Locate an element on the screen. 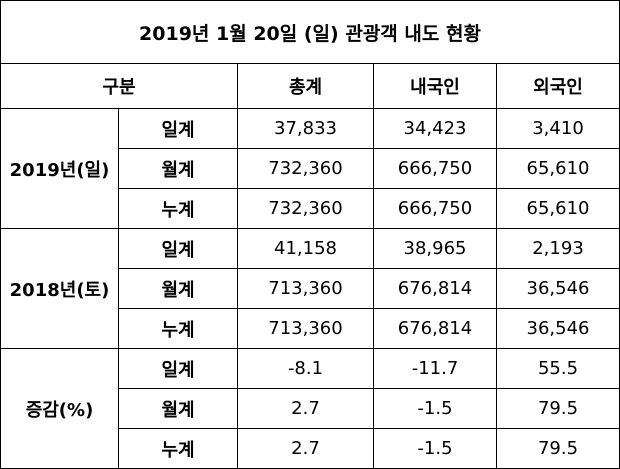 The width and height of the screenshot is (620, 469). data-row: 누계 732,360 666,750 65,610 is located at coordinates (310, 208).